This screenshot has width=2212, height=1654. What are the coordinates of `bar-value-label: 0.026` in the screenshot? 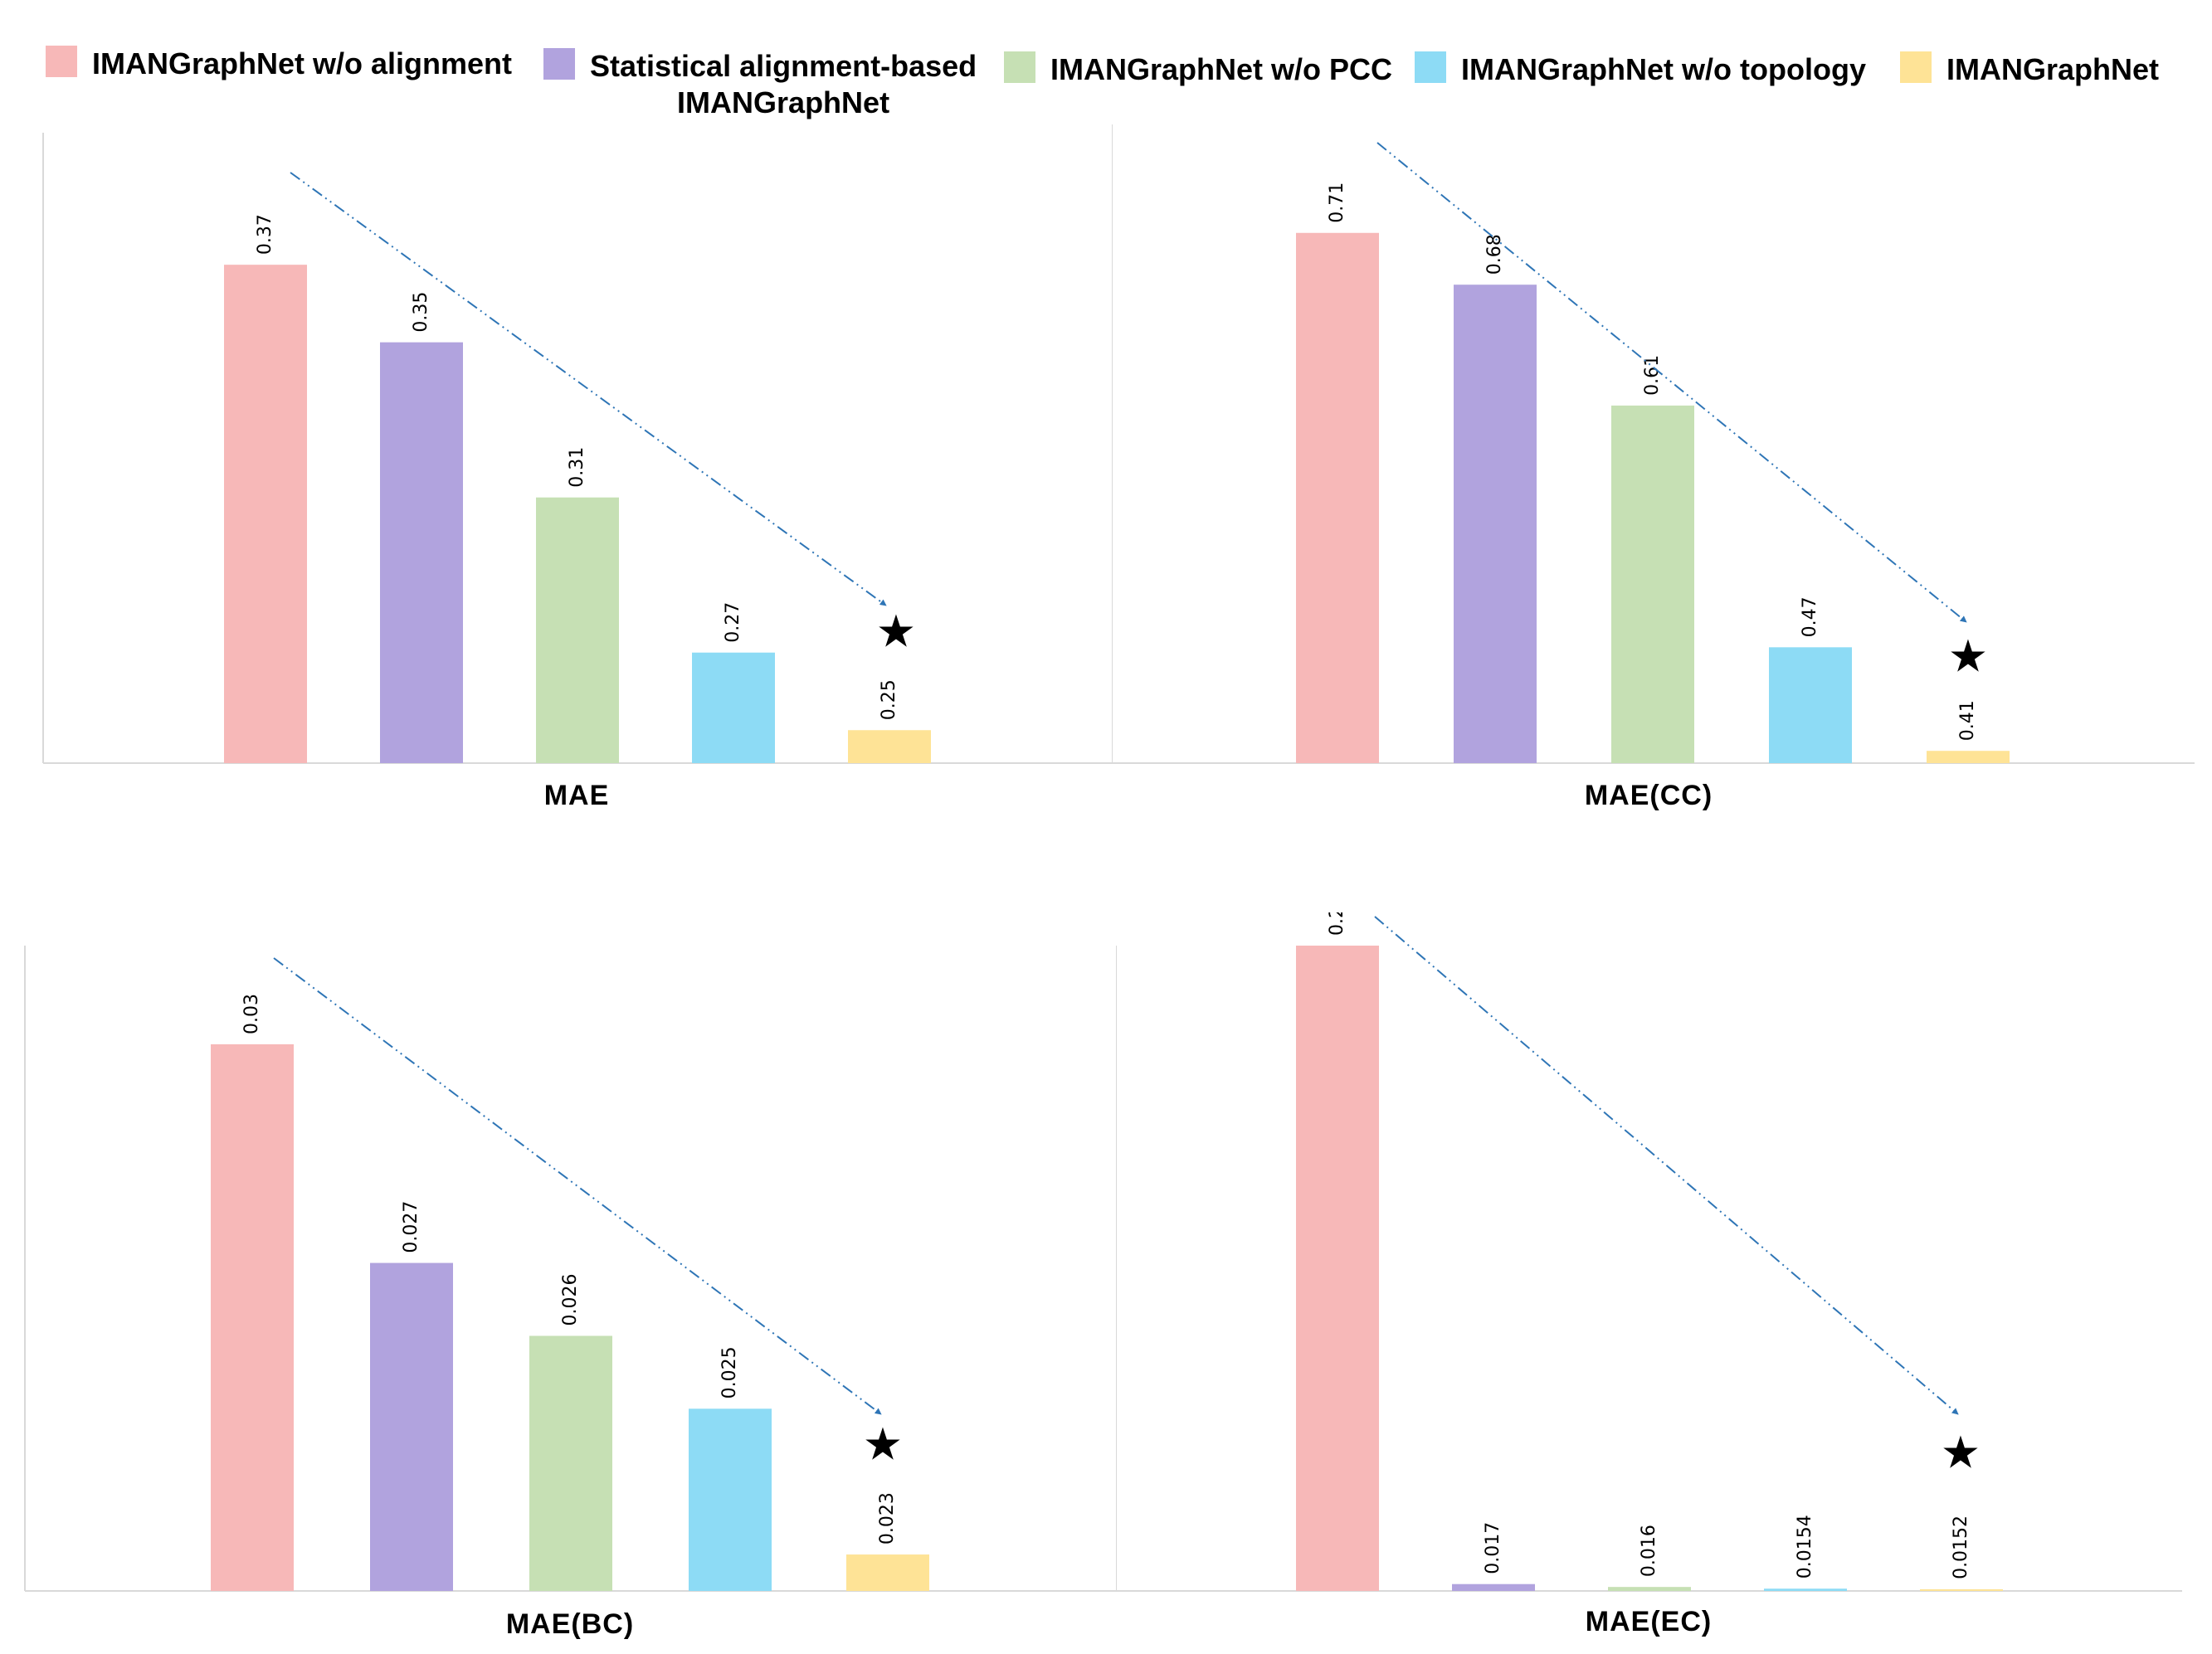 It's located at (570, 1299).